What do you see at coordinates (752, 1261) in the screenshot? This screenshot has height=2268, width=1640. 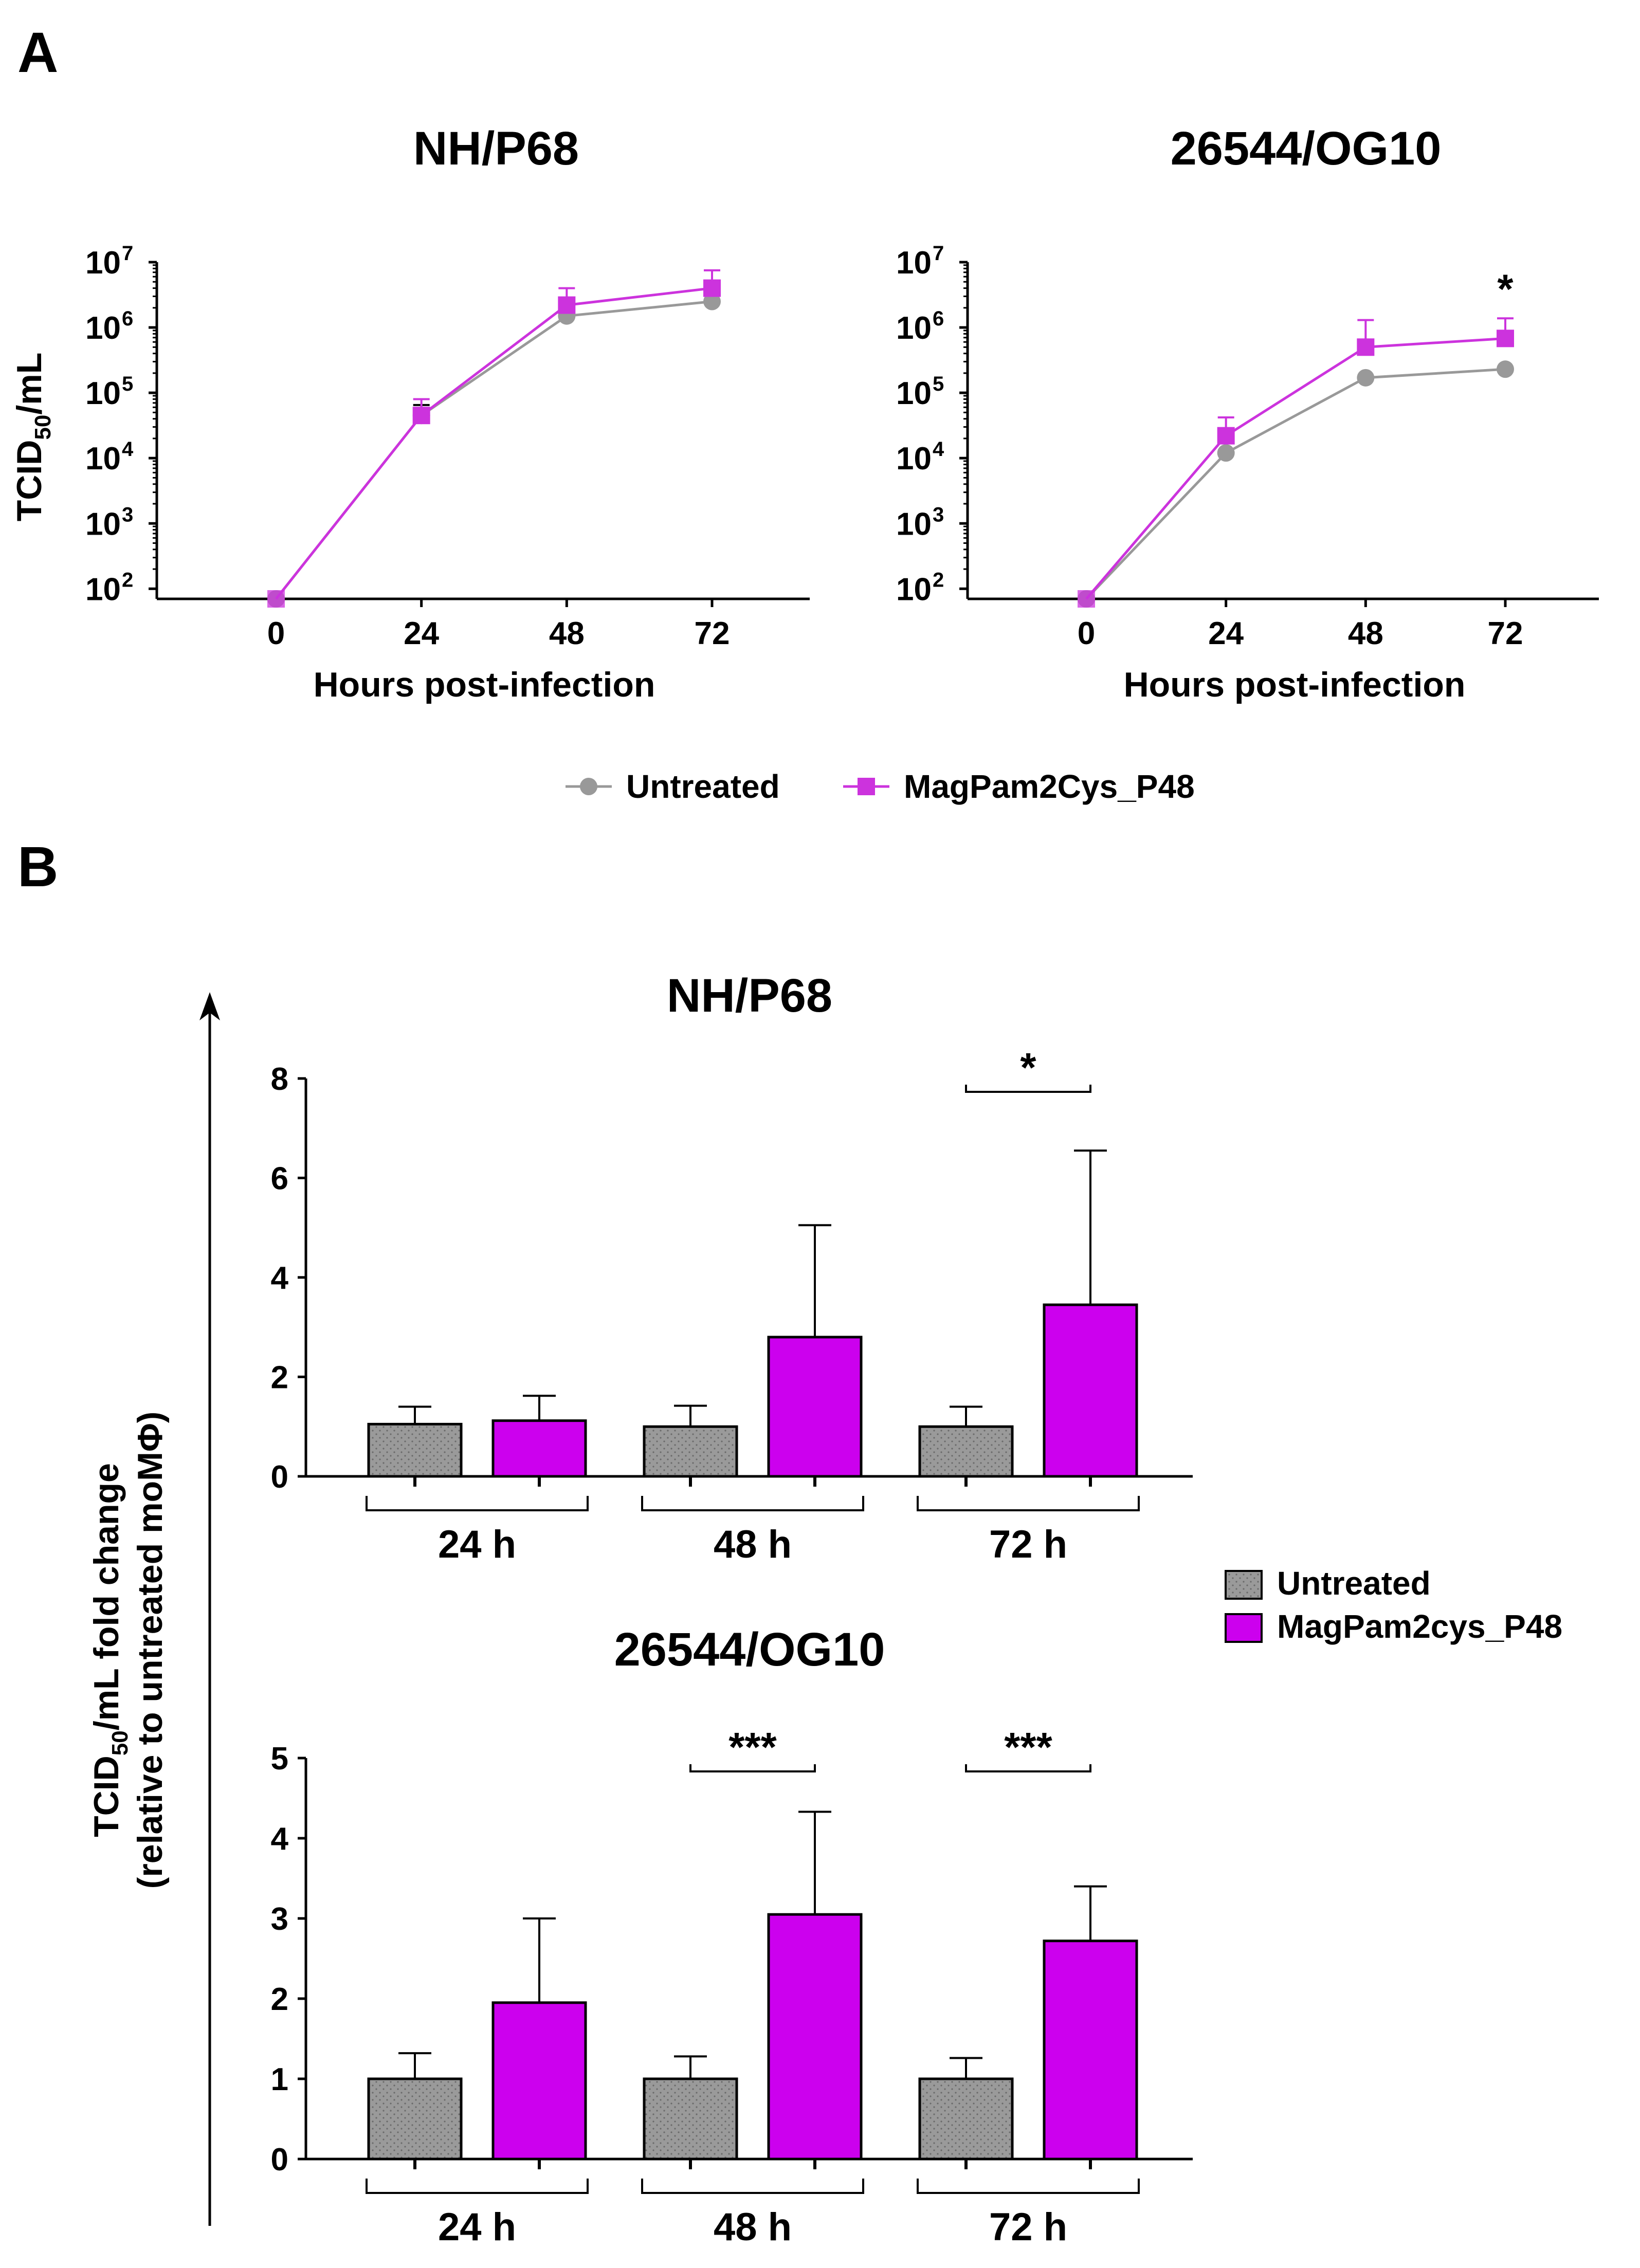 I see `chart-b1-marks: *` at bounding box center [752, 1261].